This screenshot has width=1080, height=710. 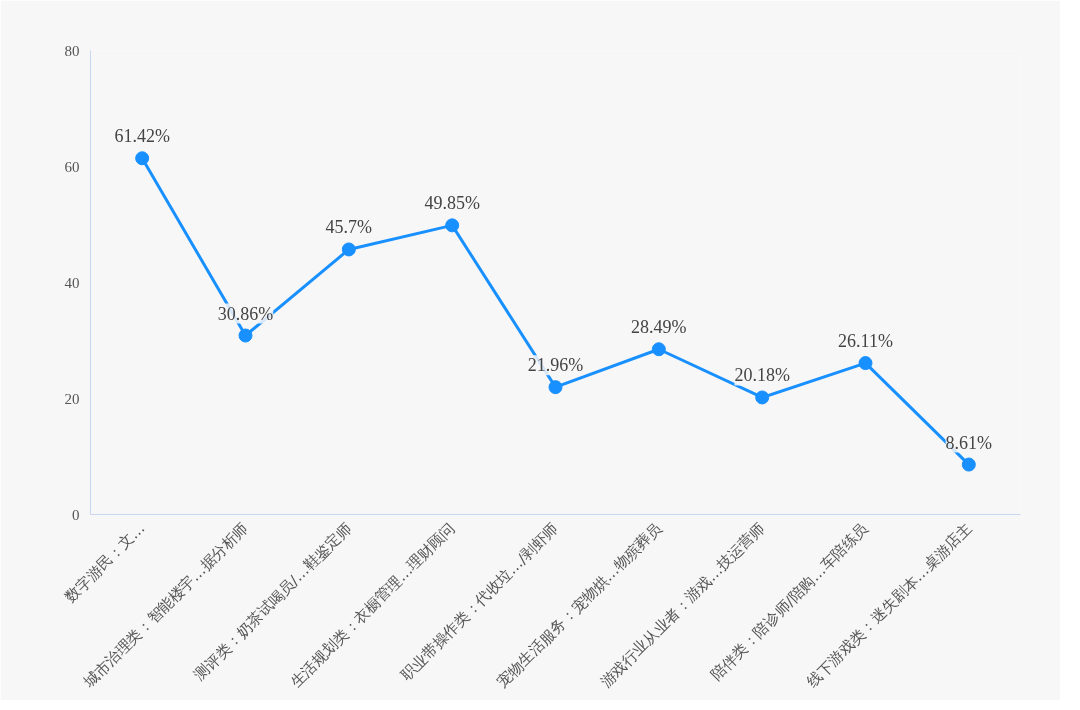 I want to click on data-label: 28.49%, so click(x=659, y=327).